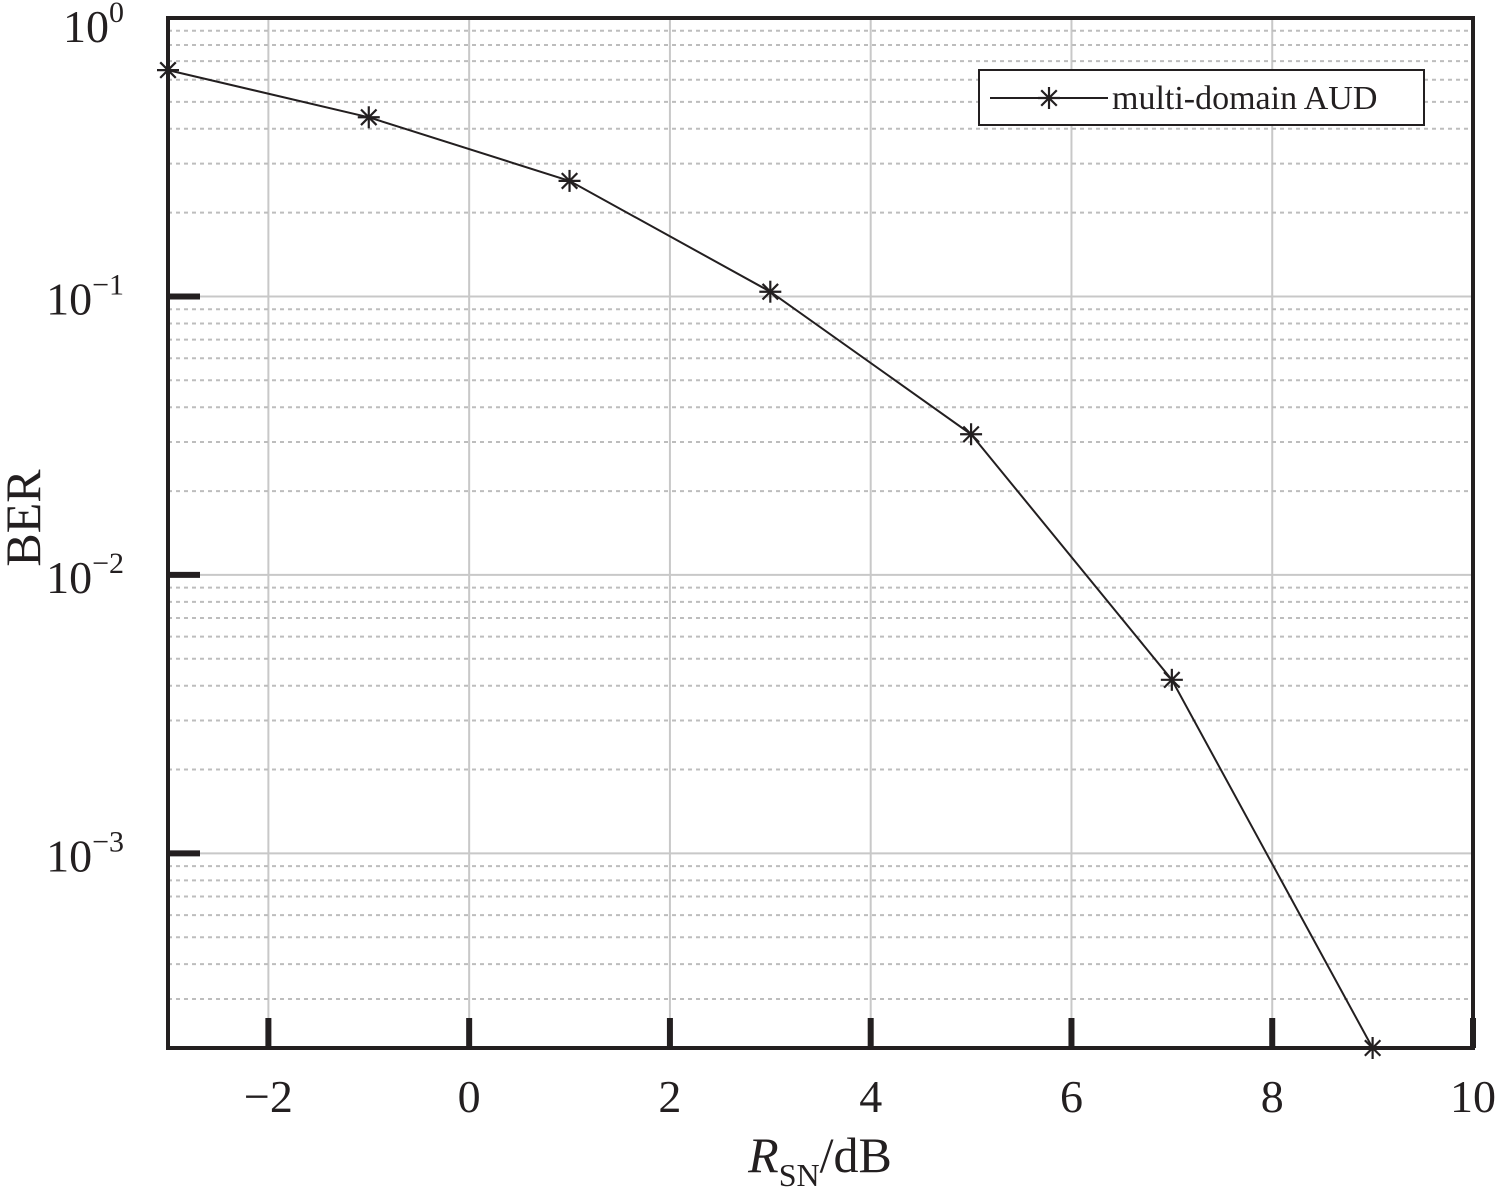 The width and height of the screenshot is (1500, 1193). Describe the element at coordinates (85, 853) in the screenshot. I see `y-tick-label: 10⁻³` at that location.